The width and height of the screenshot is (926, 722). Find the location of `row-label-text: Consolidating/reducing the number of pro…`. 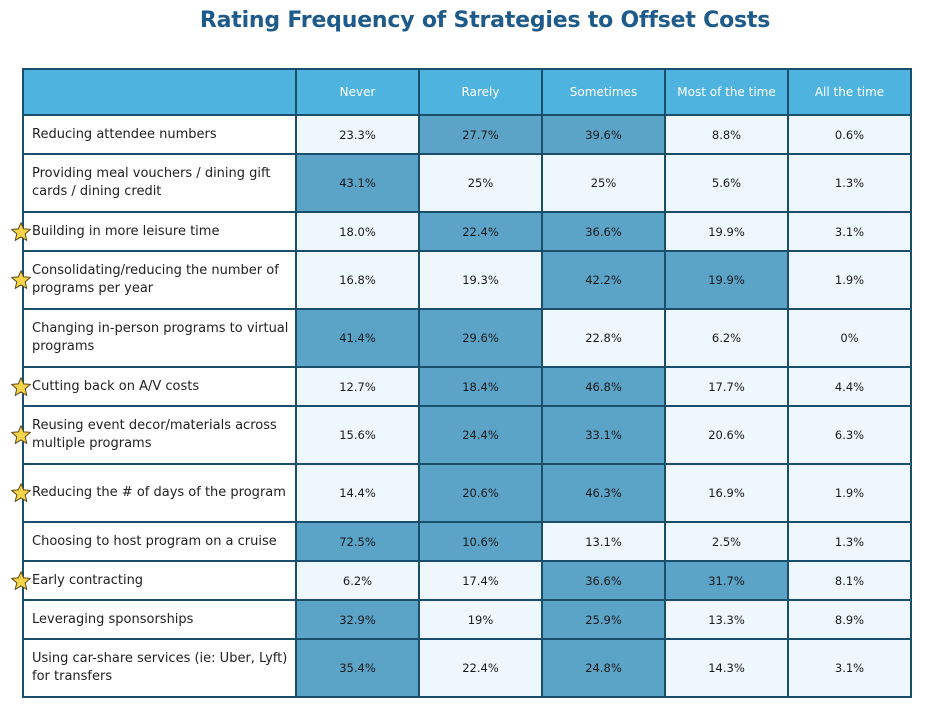

row-label-text: Consolidating/reducing the number of pro… is located at coordinates (155, 279).